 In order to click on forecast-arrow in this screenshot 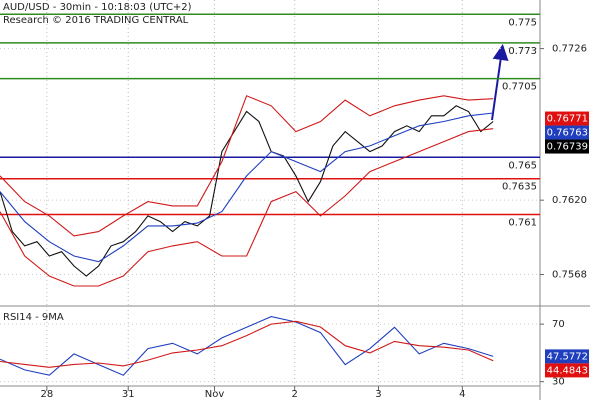, I will do `click(500, 82)`.